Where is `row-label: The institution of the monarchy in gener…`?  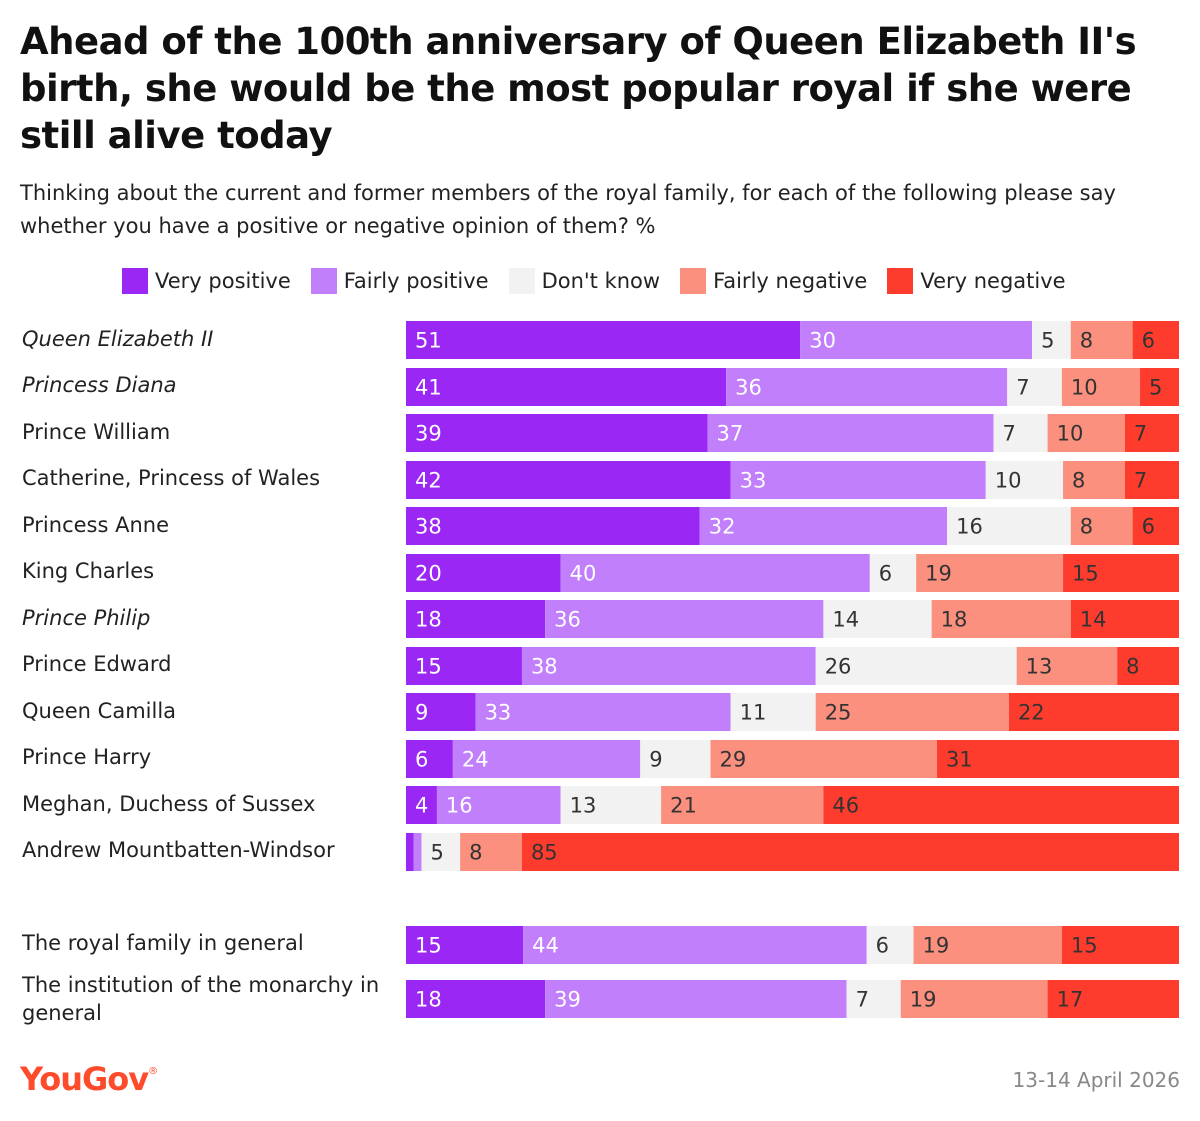 row-label: The institution of the monarchy in gener… is located at coordinates (201, 999).